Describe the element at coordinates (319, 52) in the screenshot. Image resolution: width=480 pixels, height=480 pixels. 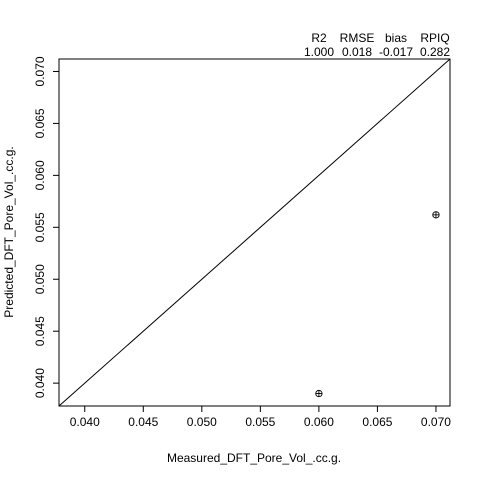
I see `stats-value: 1.000` at that location.